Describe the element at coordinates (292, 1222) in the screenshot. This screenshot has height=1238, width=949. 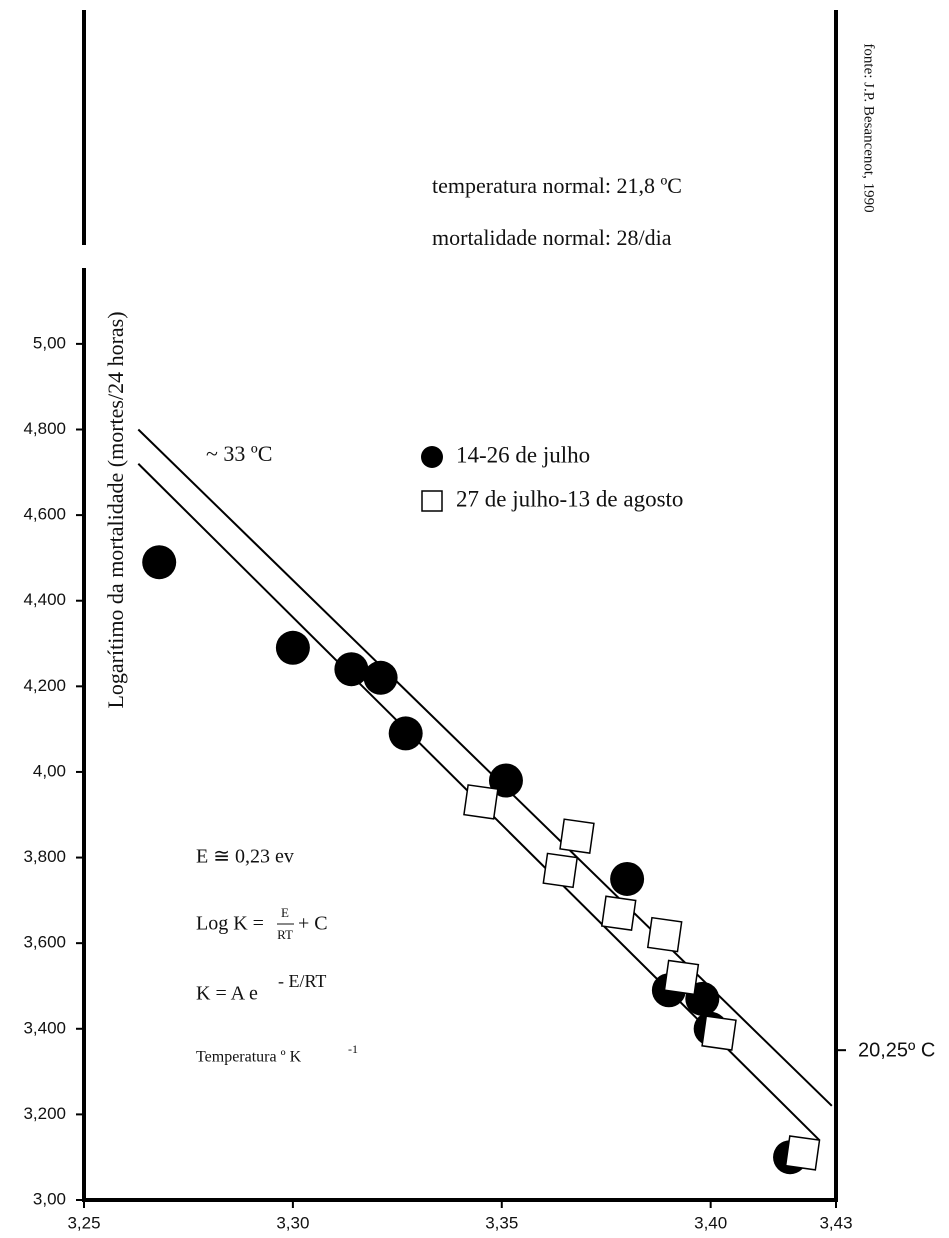
I see `x-tick-label: 3,30` at that location.